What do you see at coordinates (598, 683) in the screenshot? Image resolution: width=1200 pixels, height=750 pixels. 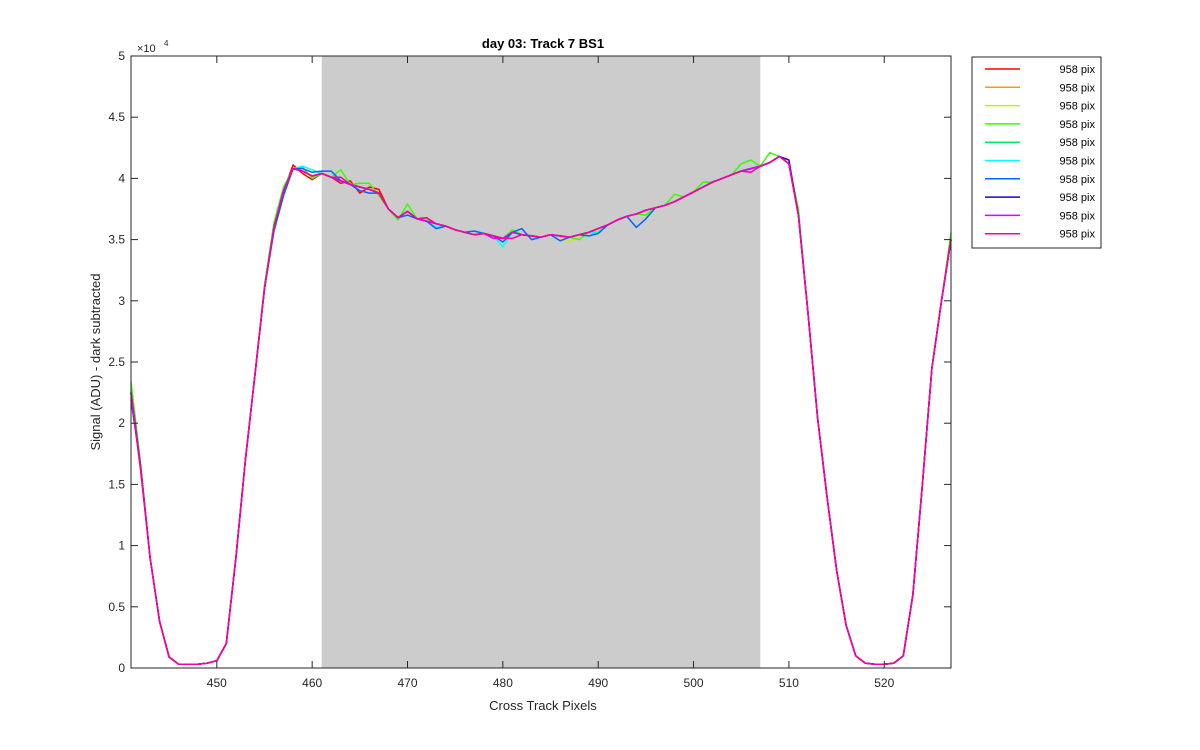 I see `x-tick-label: 490` at bounding box center [598, 683].